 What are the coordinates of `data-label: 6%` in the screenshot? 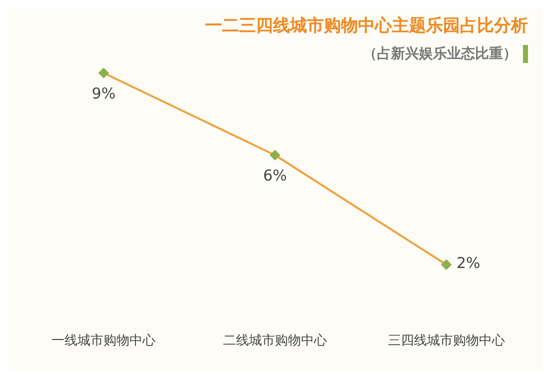 It's located at (275, 175).